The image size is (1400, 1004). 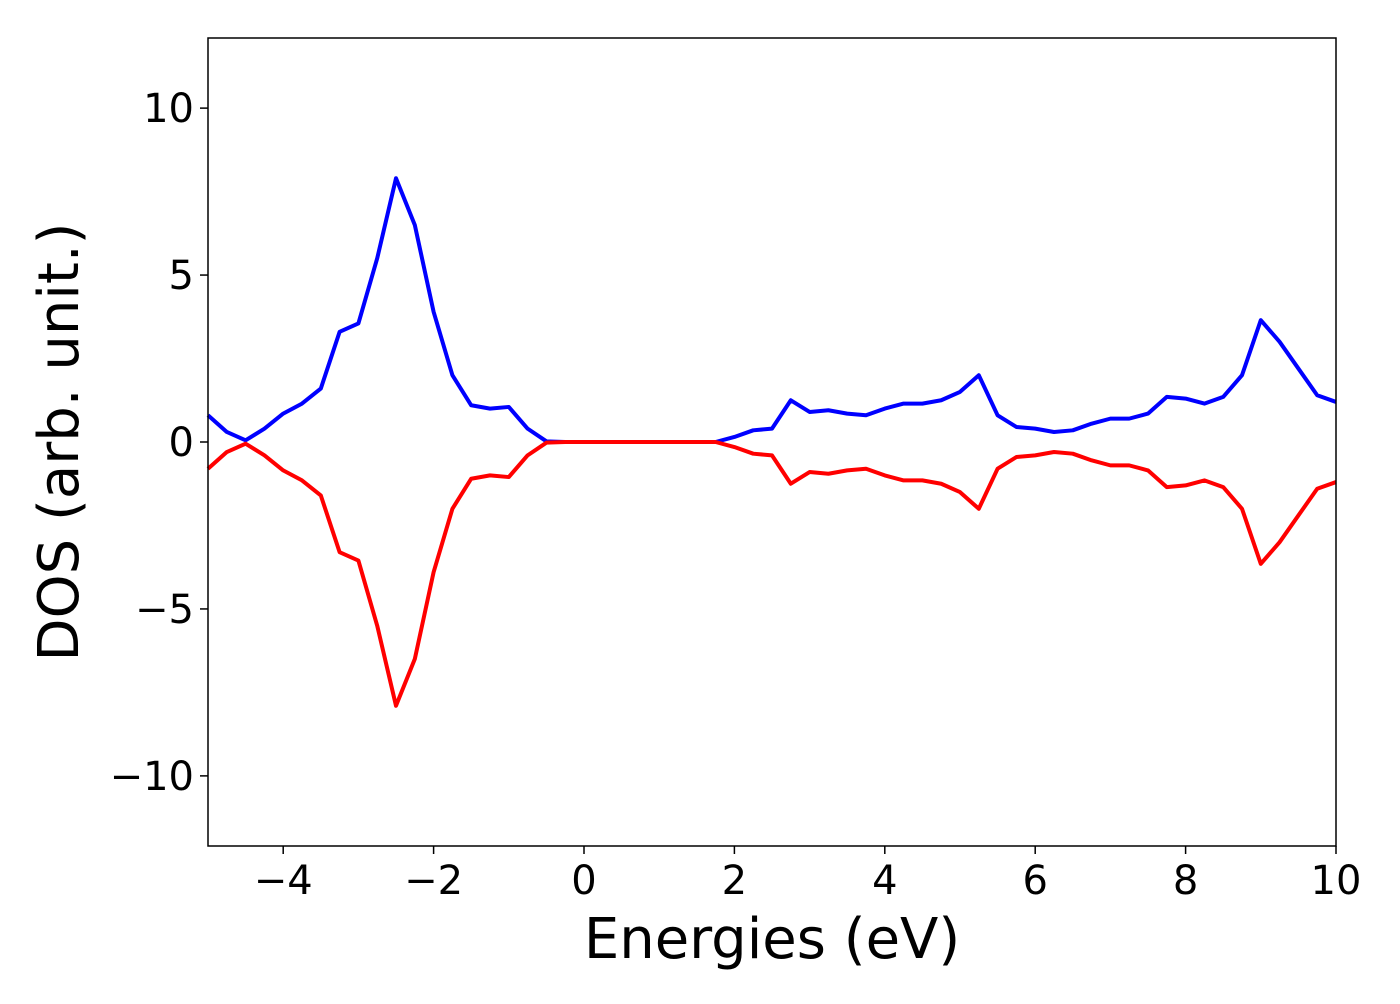 What do you see at coordinates (884, 881) in the screenshot?
I see `x-tick-label: 4` at bounding box center [884, 881].